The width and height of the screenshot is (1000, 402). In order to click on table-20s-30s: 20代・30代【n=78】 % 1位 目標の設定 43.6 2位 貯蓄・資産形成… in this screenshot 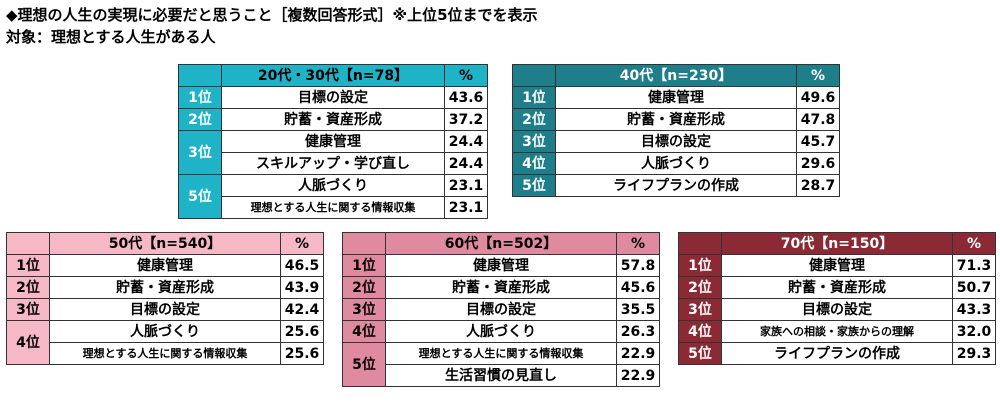, I will do `click(333, 141)`.